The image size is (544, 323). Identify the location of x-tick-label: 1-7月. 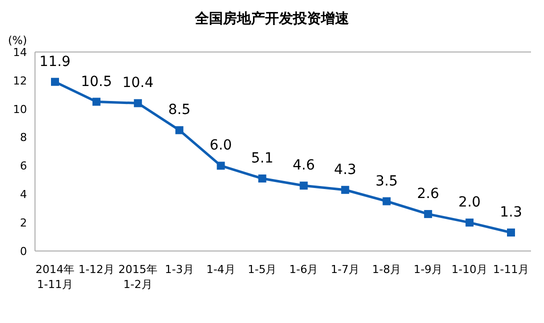
(345, 269).